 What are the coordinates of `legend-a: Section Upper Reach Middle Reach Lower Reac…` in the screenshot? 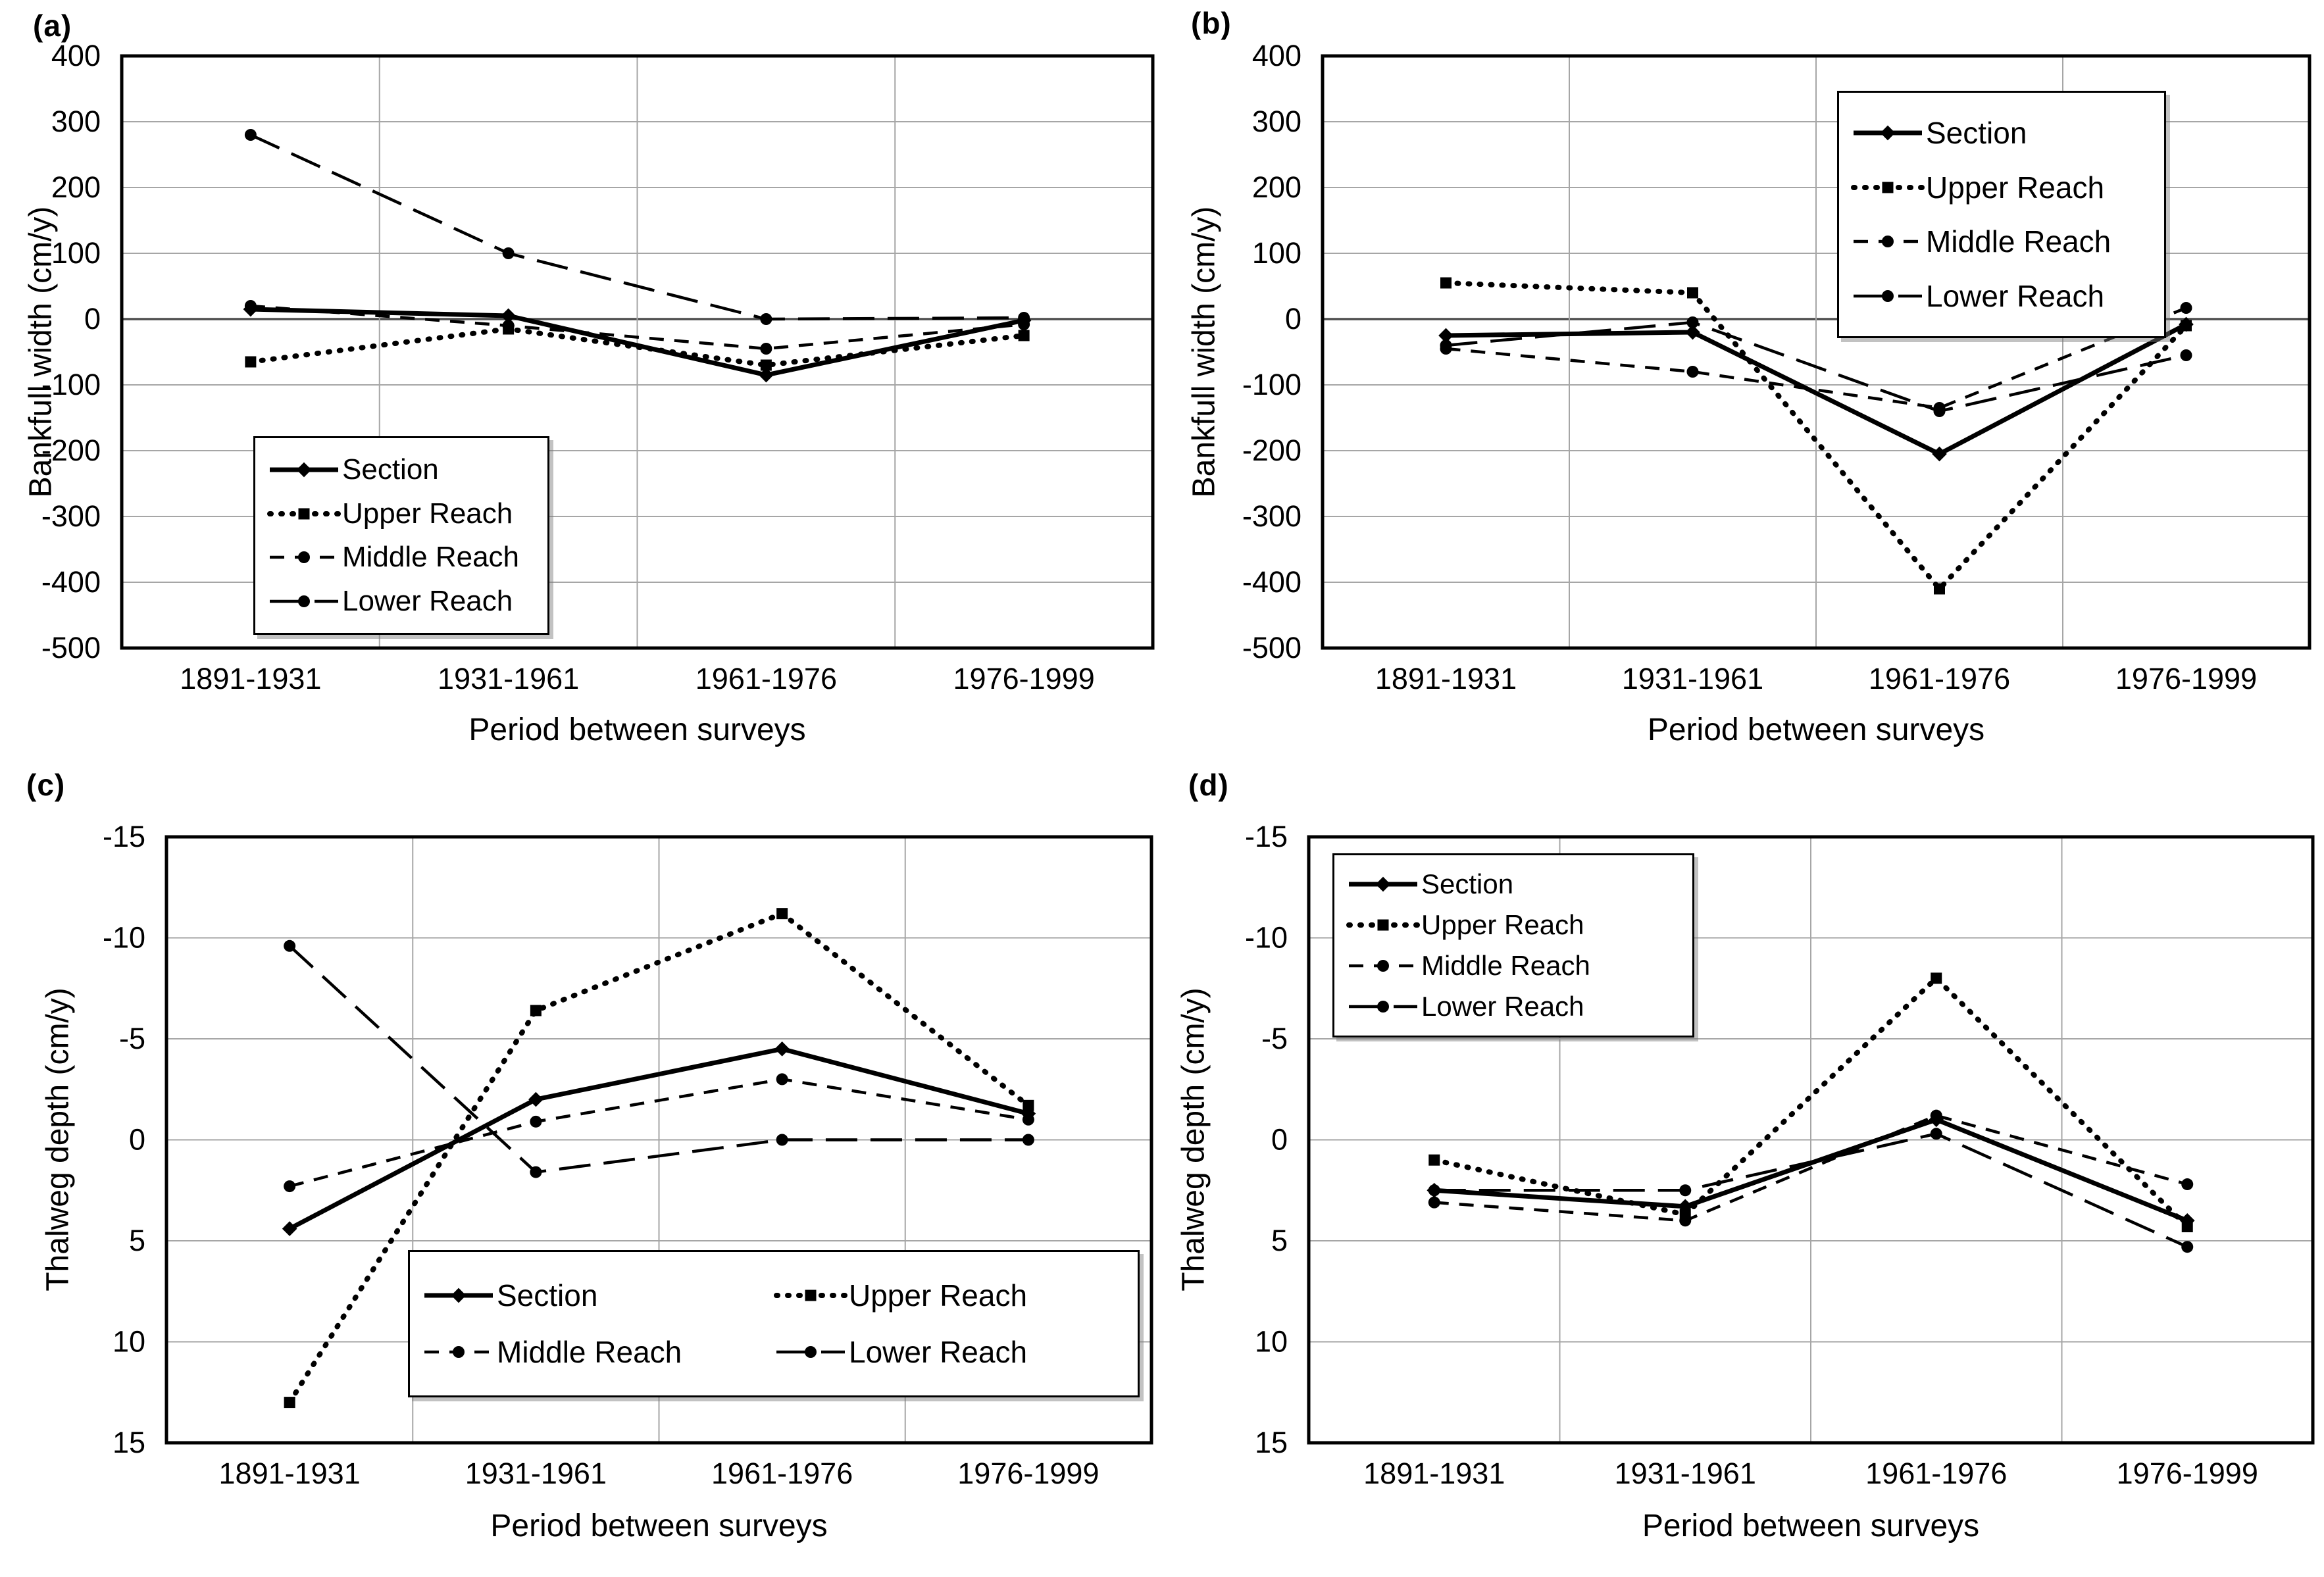 It's located at (401, 535).